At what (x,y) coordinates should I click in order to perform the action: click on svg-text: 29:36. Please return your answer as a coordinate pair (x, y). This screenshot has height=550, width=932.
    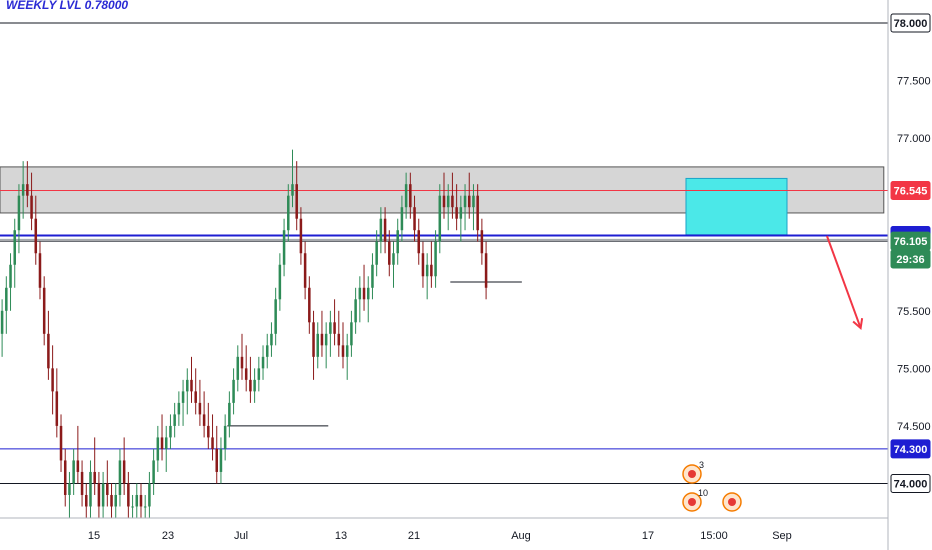
    Looking at the image, I should click on (910, 260).